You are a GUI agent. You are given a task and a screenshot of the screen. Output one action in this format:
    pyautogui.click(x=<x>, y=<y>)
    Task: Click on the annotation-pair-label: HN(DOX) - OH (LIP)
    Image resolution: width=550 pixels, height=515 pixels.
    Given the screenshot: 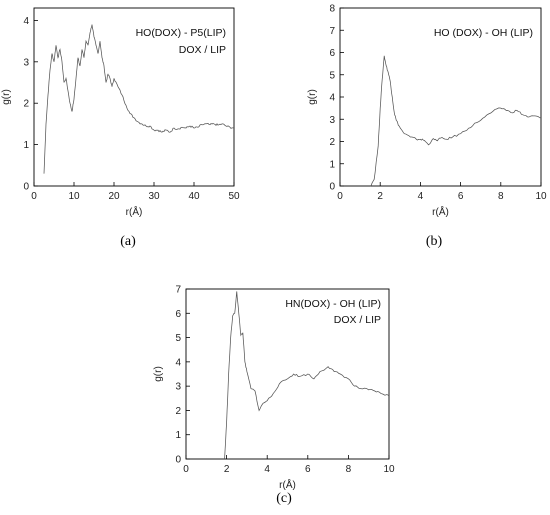 What is the action you would take?
    pyautogui.click(x=333, y=304)
    